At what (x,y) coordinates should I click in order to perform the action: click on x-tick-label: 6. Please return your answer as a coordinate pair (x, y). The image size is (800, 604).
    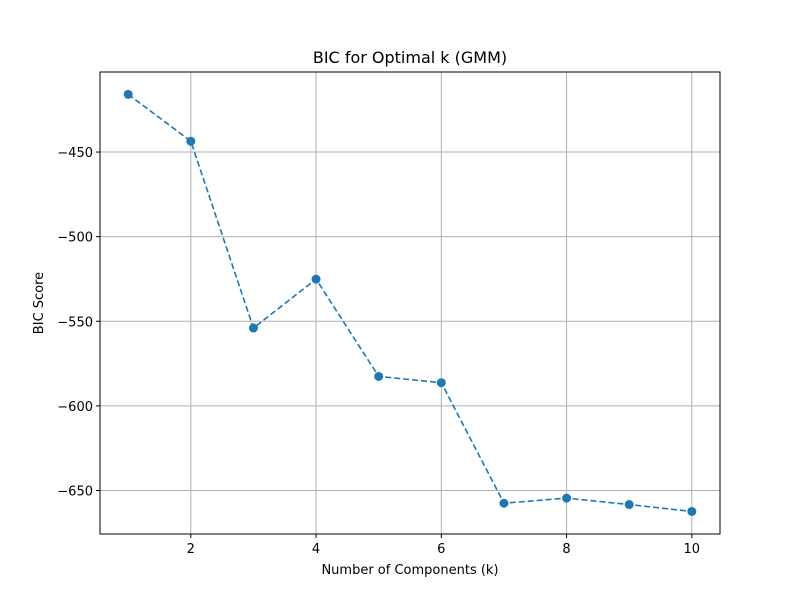
    Looking at the image, I should click on (441, 549).